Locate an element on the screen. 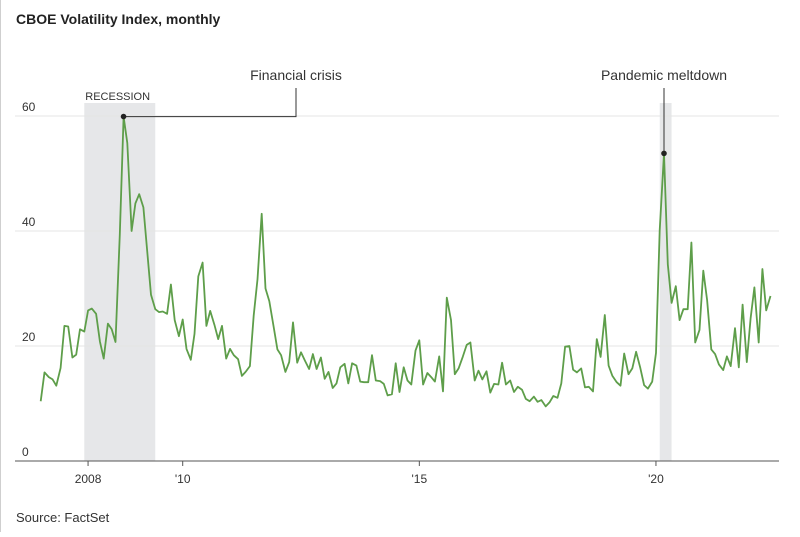 This screenshot has width=800, height=537. shaded-period-label: RECESSION is located at coordinates (117, 97).